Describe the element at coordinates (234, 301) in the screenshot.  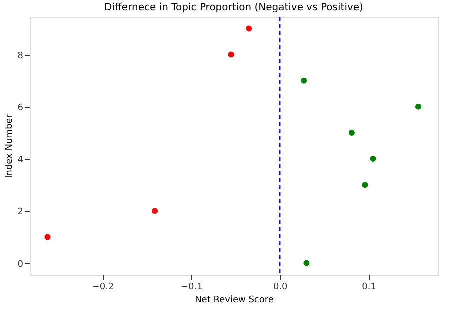
I see `x-axis-title: Net Review Score` at that location.